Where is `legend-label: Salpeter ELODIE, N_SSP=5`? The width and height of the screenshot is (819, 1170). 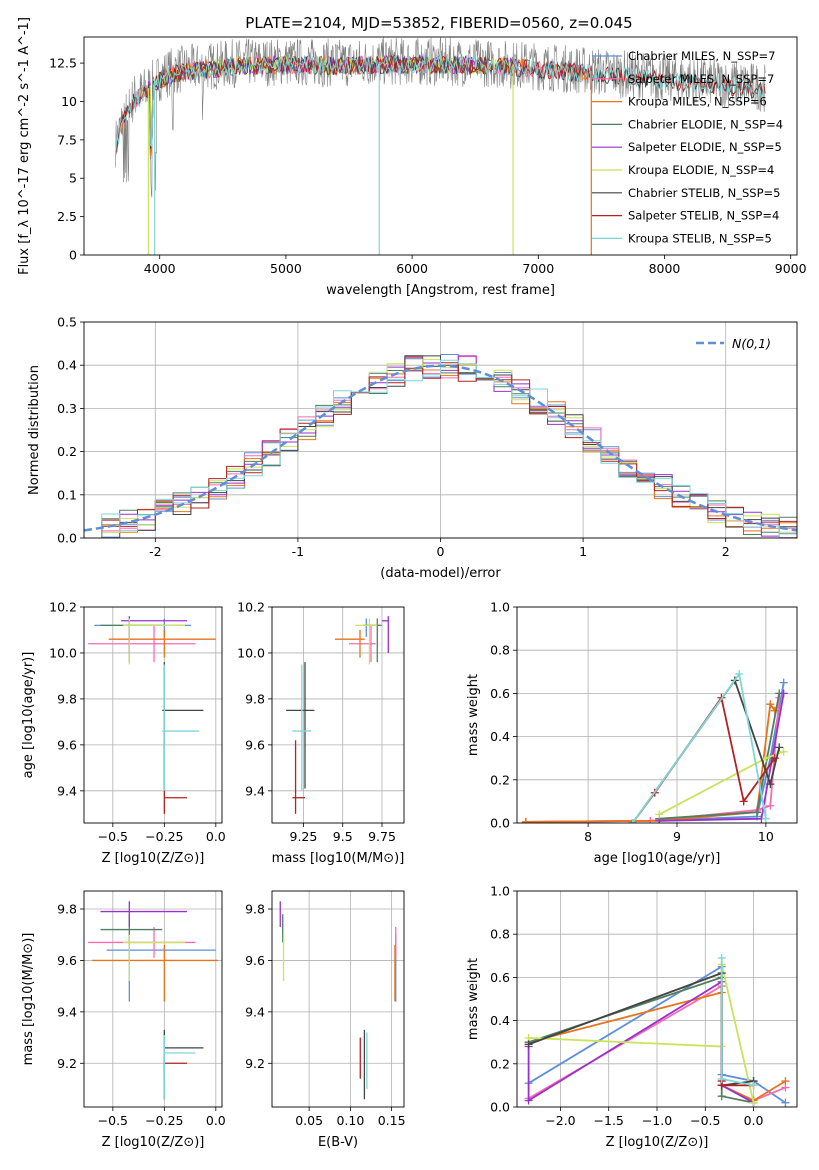
legend-label: Salpeter ELODIE, N_SSP=5 is located at coordinates (705, 147).